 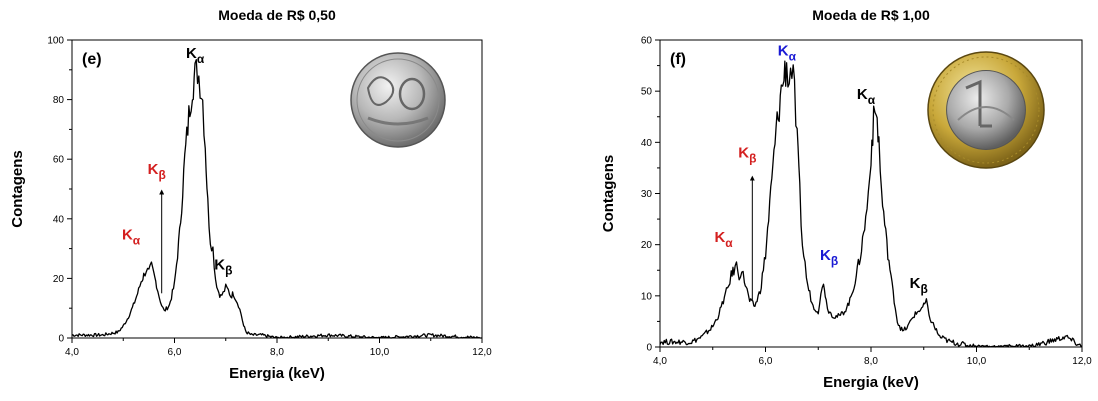 What do you see at coordinates (92, 59) in the screenshot?
I see `panel-label: (e)` at bounding box center [92, 59].